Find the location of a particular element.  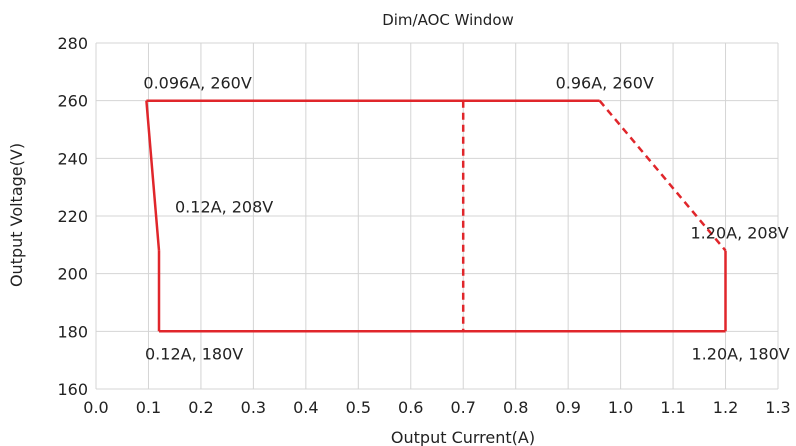

x-tick-label: 0.9 is located at coordinates (567, 407).